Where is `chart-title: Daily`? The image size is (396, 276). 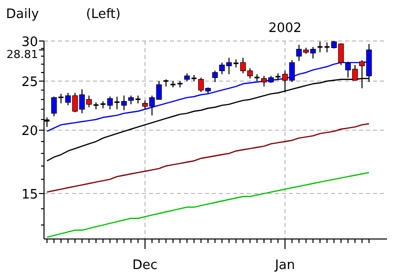
chart-title: Daily is located at coordinates (23, 14).